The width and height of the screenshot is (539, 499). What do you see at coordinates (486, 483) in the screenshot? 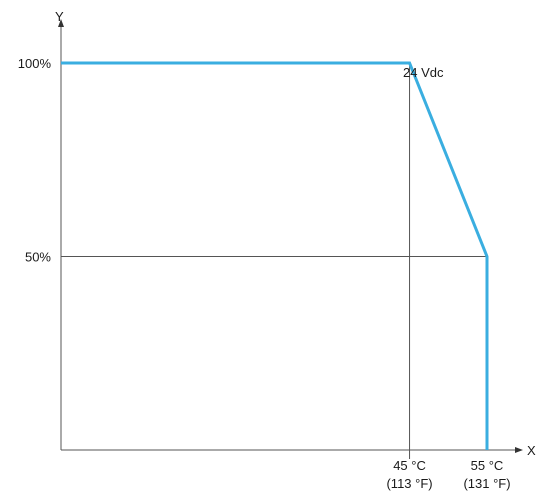
I see `x-tick-sublabel-55: (131 °F)` at bounding box center [486, 483].